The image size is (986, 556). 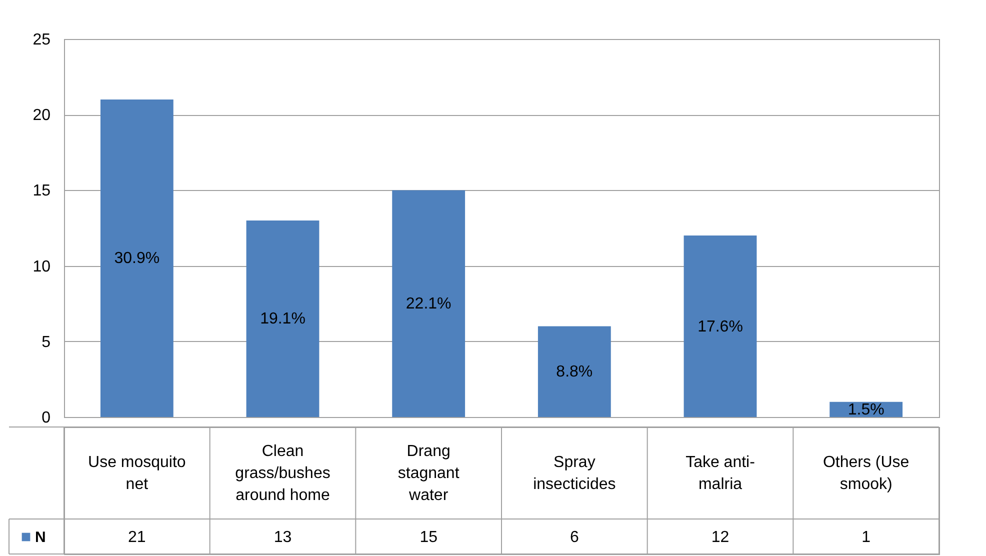 I want to click on annotation: 19.1%, so click(x=283, y=319).